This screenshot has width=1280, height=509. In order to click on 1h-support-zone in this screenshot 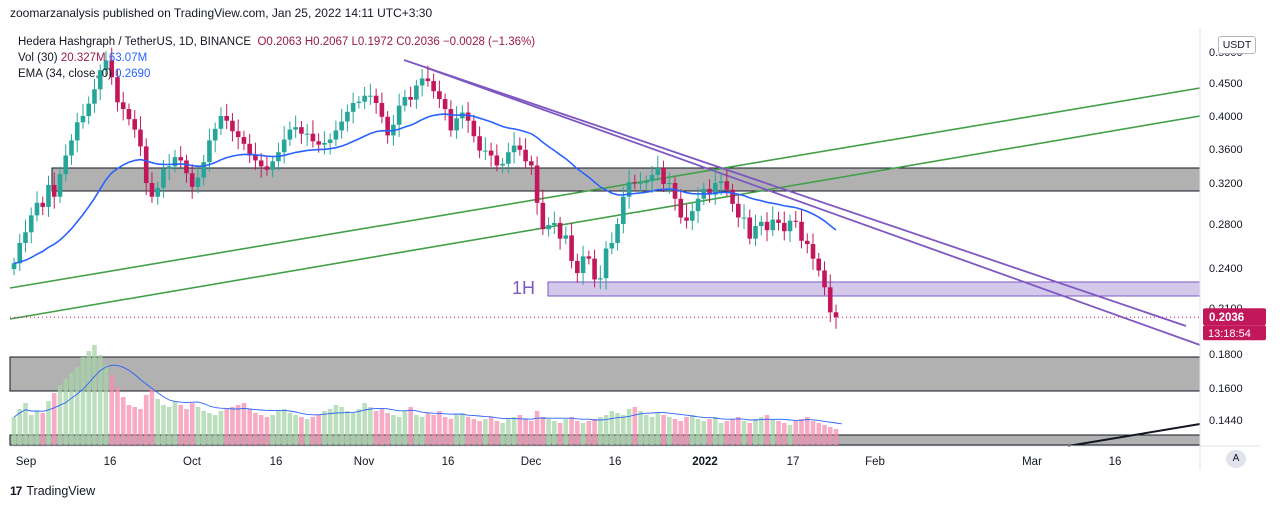, I will do `click(874, 289)`.